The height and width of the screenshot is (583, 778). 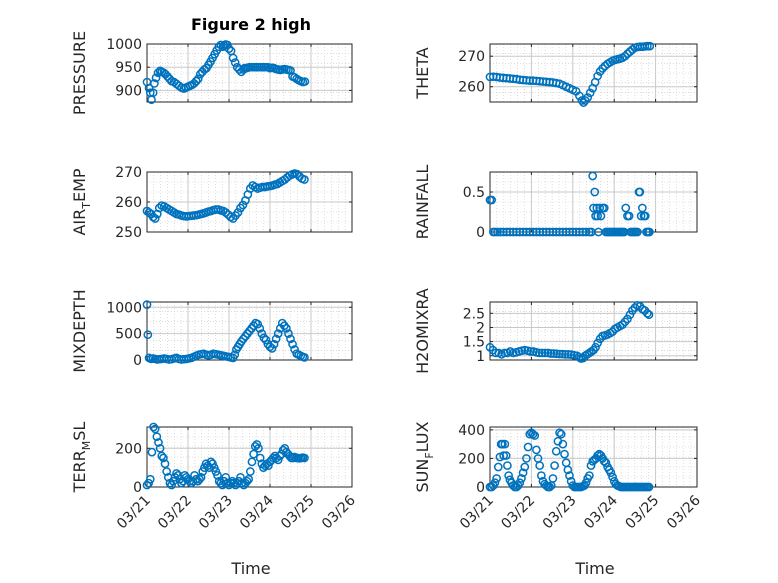 I want to click on y-axis-label: MIXDEPTH, so click(x=79, y=330).